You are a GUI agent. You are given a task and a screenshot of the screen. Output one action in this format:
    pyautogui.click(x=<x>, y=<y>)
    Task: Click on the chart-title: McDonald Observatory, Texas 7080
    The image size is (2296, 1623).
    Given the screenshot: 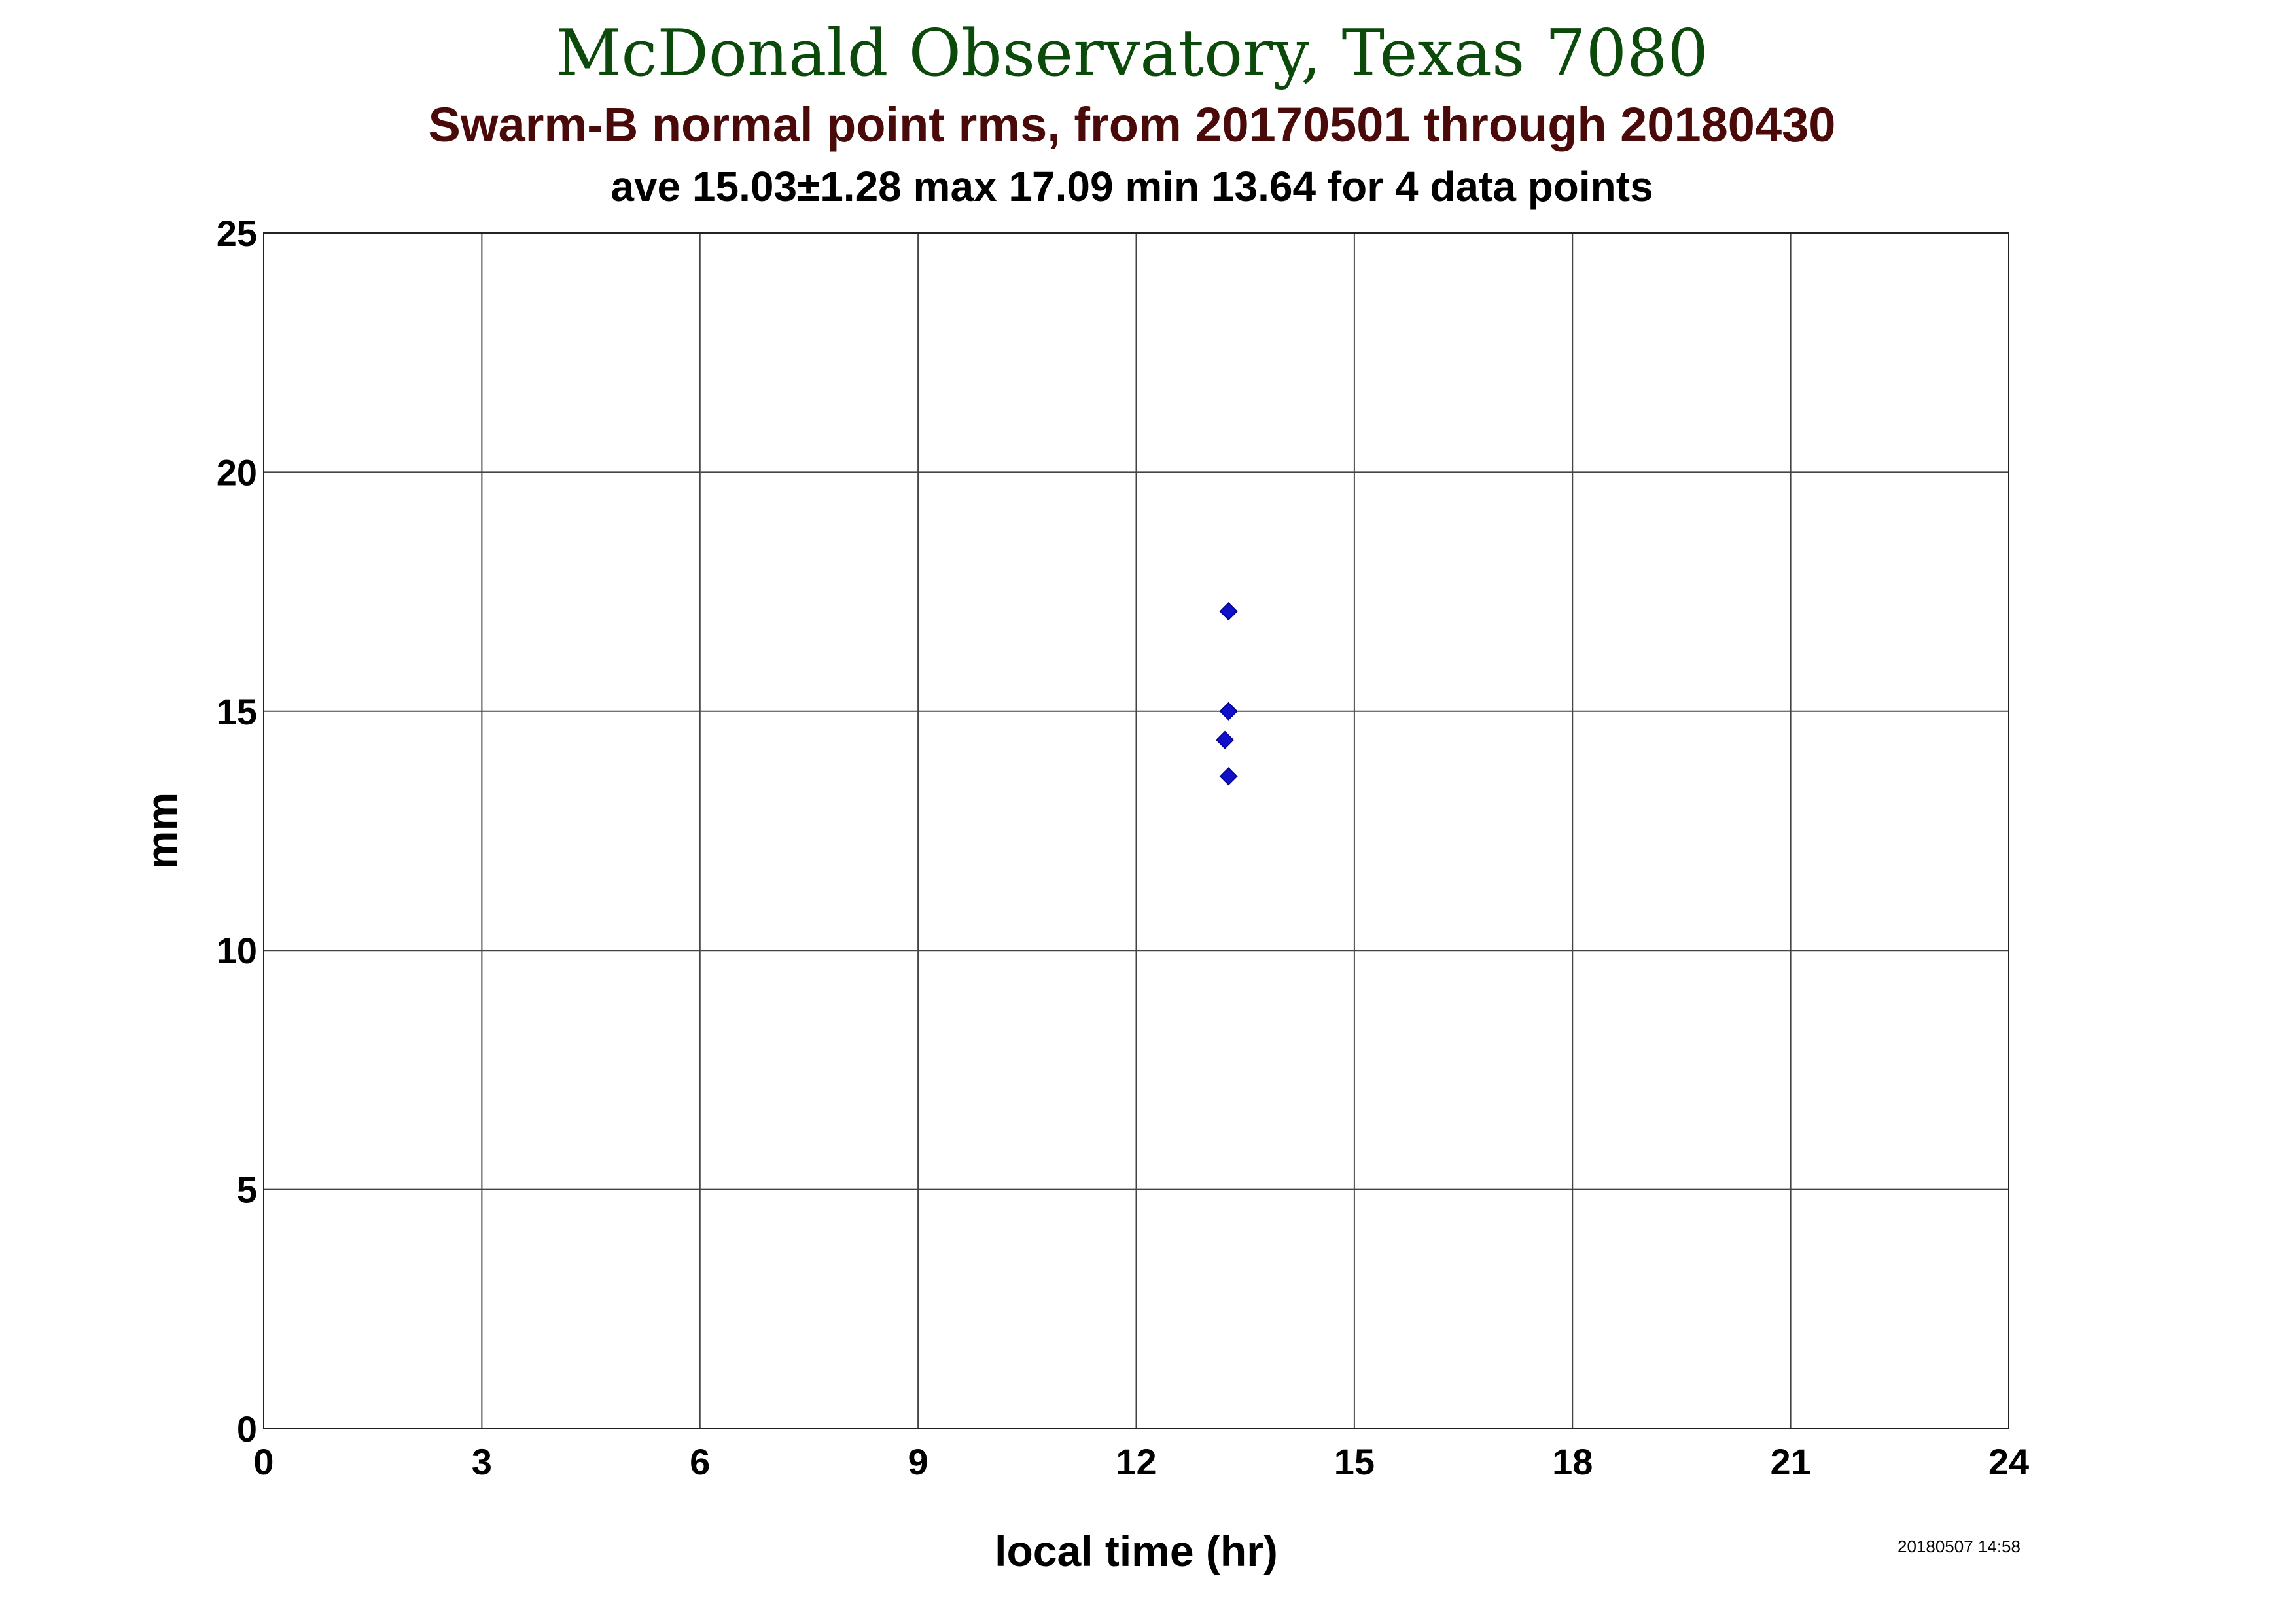 What is the action you would take?
    pyautogui.click(x=1132, y=53)
    